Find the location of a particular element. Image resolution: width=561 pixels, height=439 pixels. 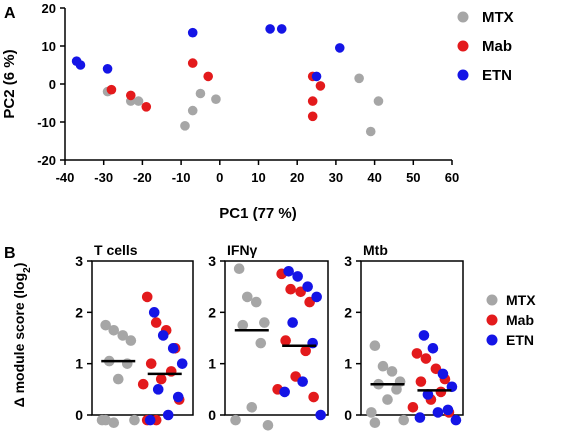

b-legend: MTX Mab ETN is located at coordinates (511, 320).